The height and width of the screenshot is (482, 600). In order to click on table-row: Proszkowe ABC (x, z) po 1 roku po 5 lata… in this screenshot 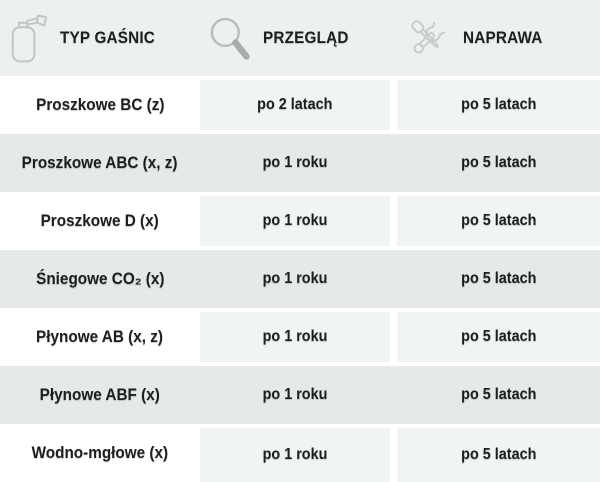, I will do `click(300, 163)`.